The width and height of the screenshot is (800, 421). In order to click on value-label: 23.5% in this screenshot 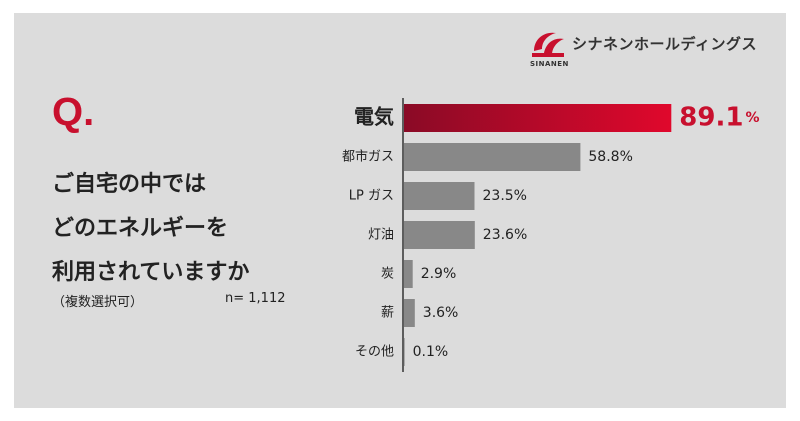, I will do `click(505, 196)`.